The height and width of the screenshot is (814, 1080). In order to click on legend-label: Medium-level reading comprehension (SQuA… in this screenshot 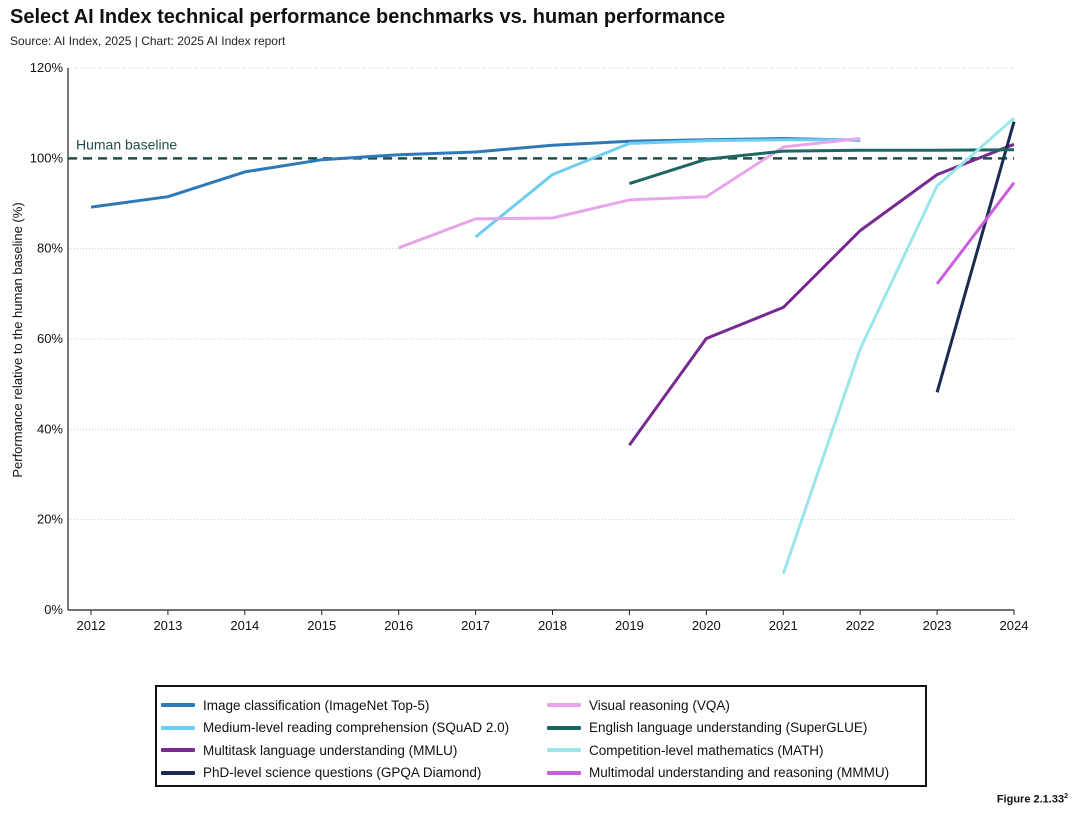, I will do `click(356, 728)`.